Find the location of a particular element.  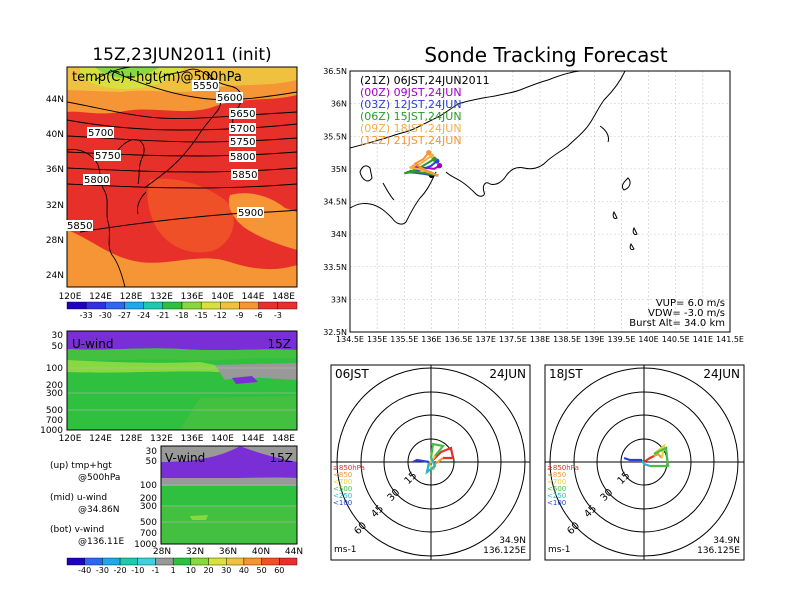

lon-tick-label: 124E is located at coordinates (100, 297).